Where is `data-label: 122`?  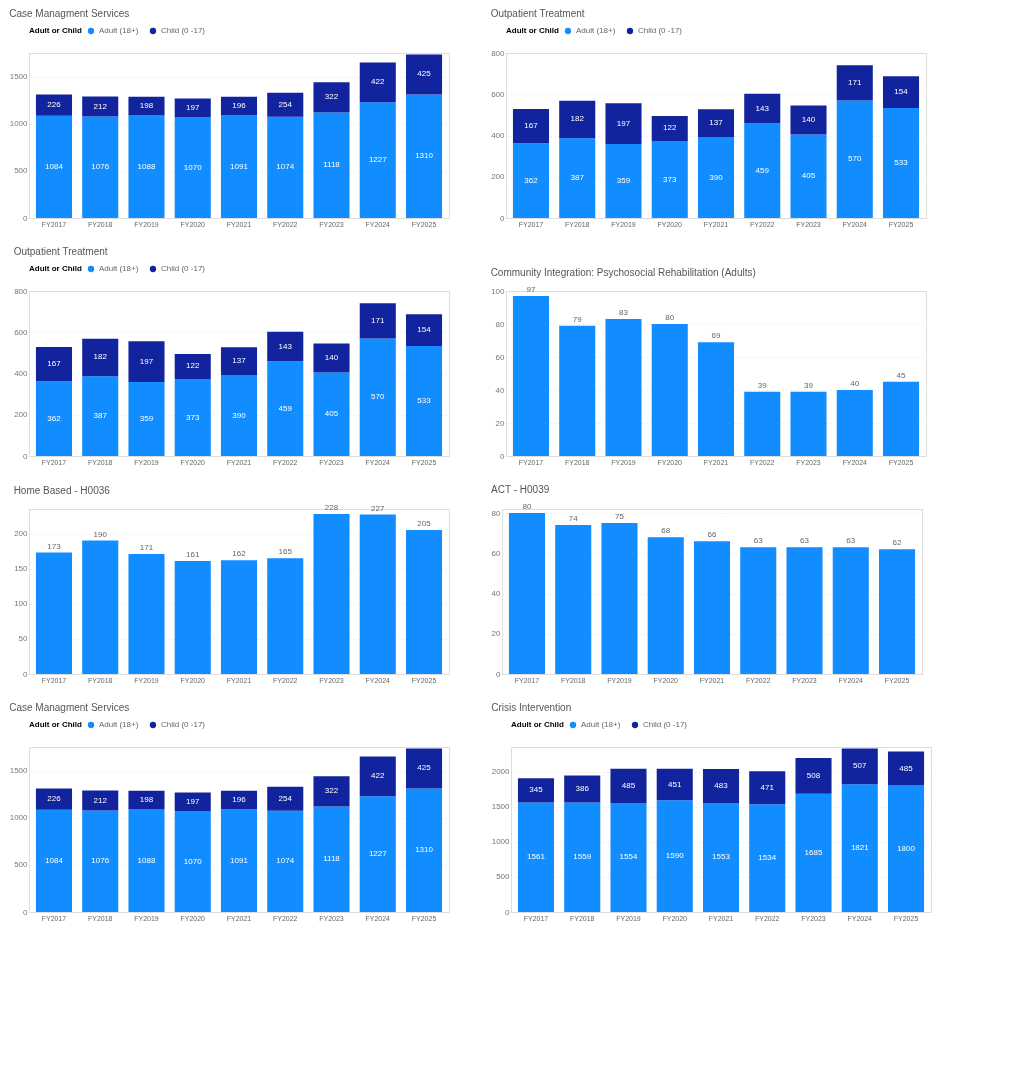 data-label: 122 is located at coordinates (670, 128).